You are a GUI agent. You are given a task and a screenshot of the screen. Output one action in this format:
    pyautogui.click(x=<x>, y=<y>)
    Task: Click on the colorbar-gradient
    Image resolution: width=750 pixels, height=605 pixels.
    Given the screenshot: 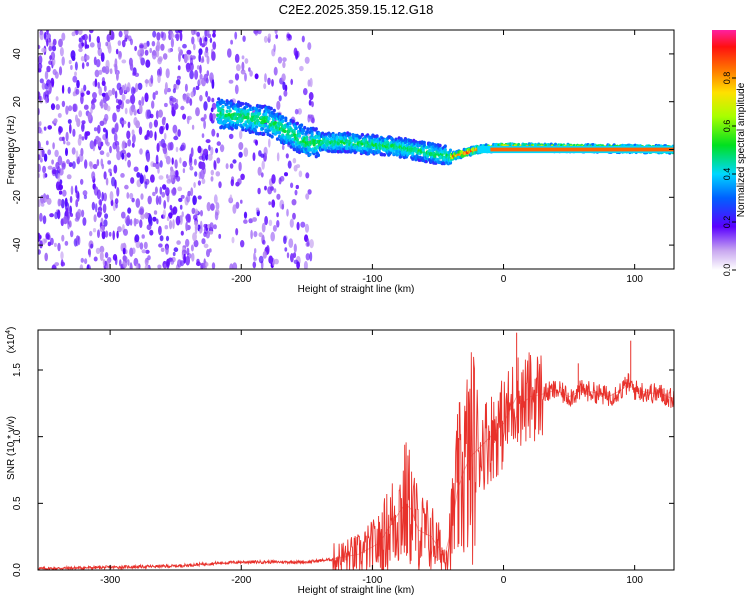 What is the action you would take?
    pyautogui.click(x=724, y=150)
    